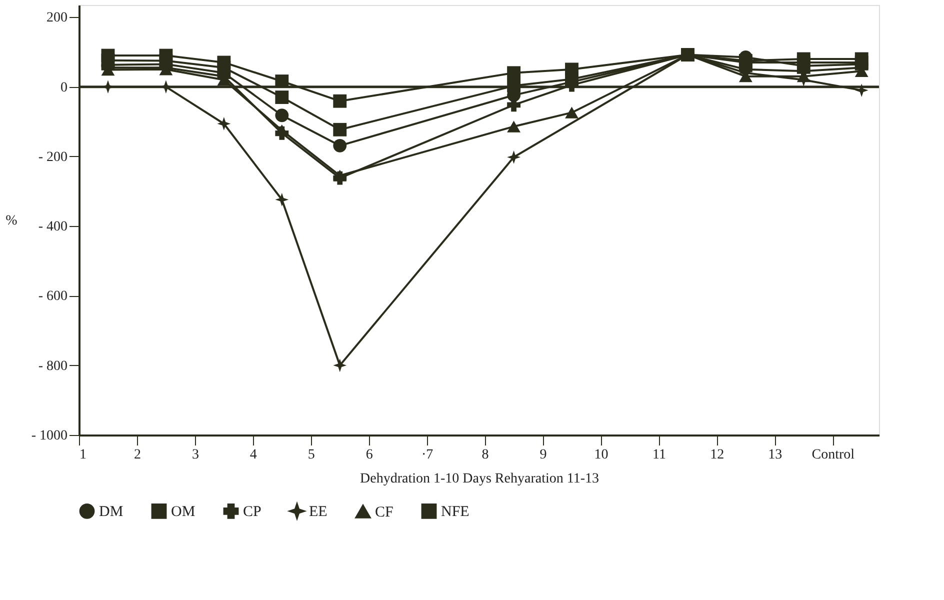 This screenshot has height=600, width=944. I want to click on x-tick-label: Control, so click(833, 455).